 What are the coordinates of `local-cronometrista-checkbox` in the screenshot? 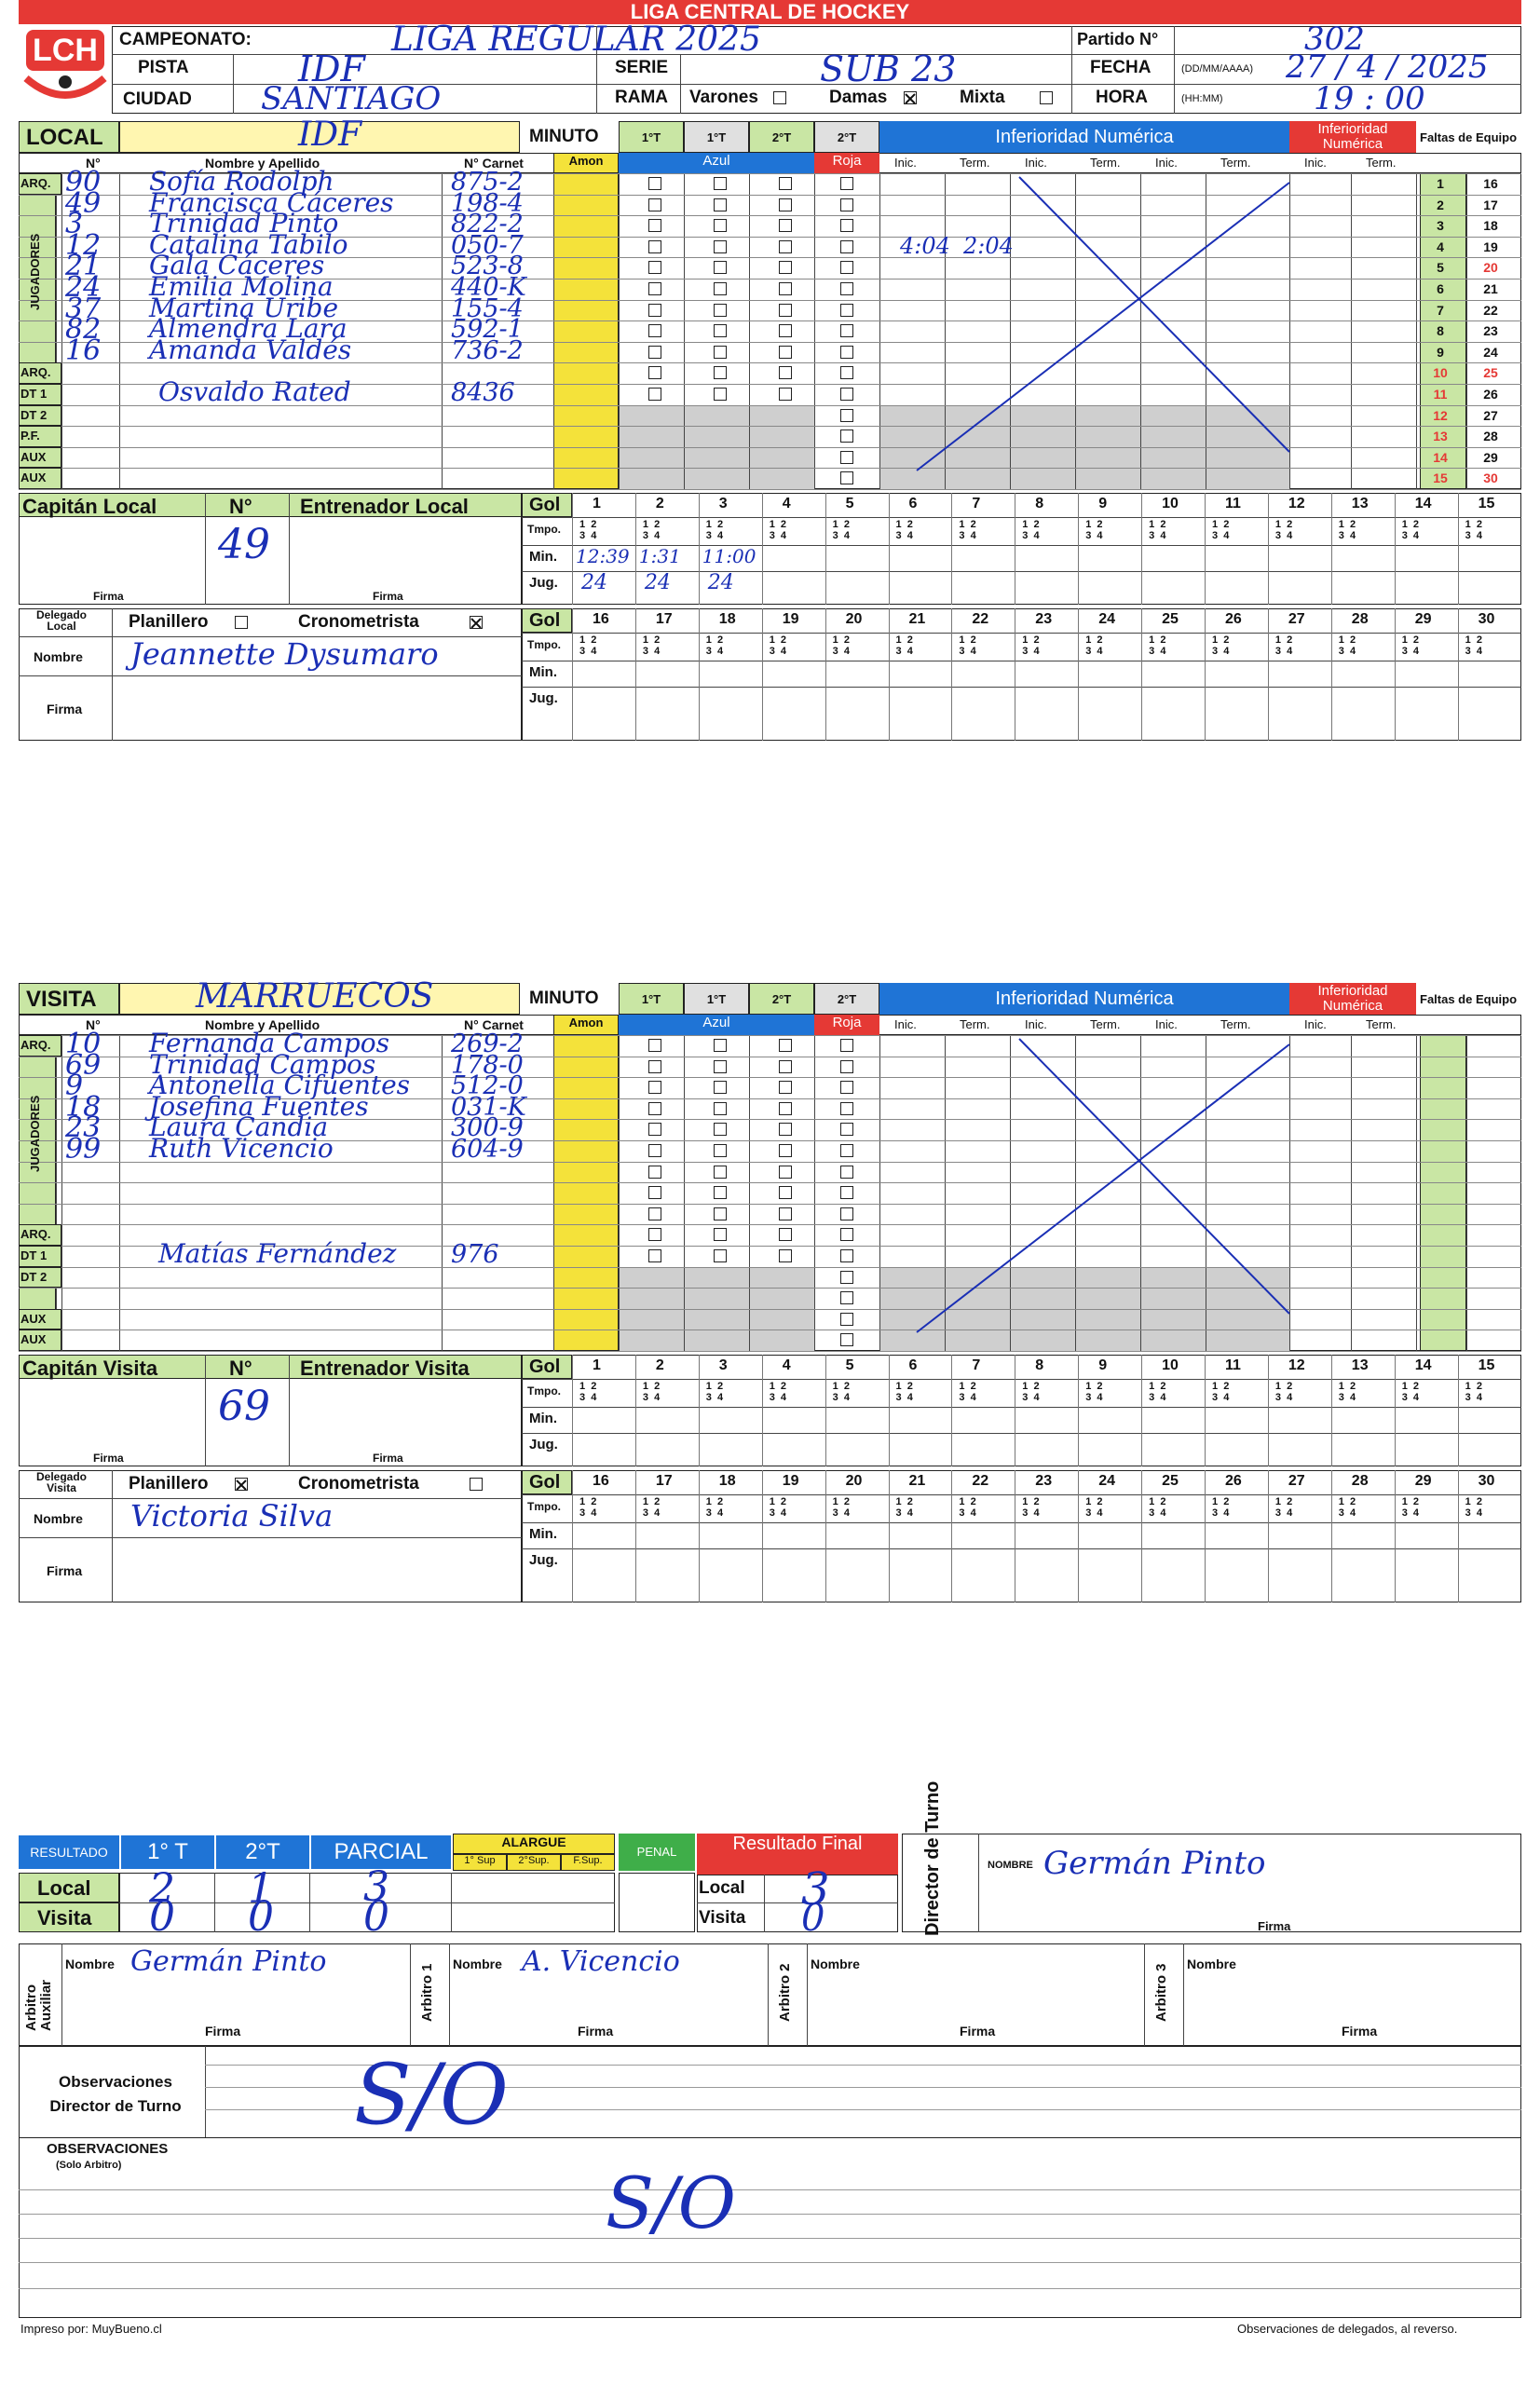 It's located at (476, 622).